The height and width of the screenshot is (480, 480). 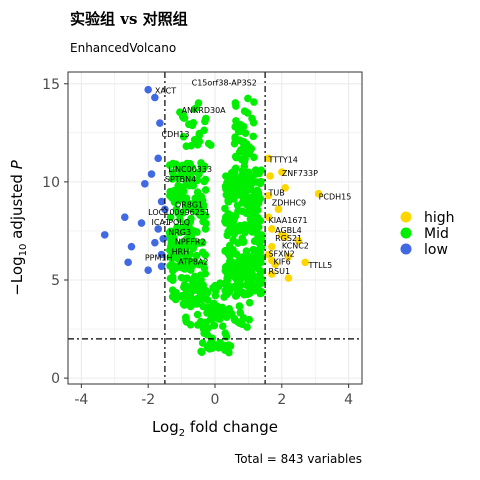 I want to click on x-axis-label: Log2 fold change, so click(x=215, y=428).